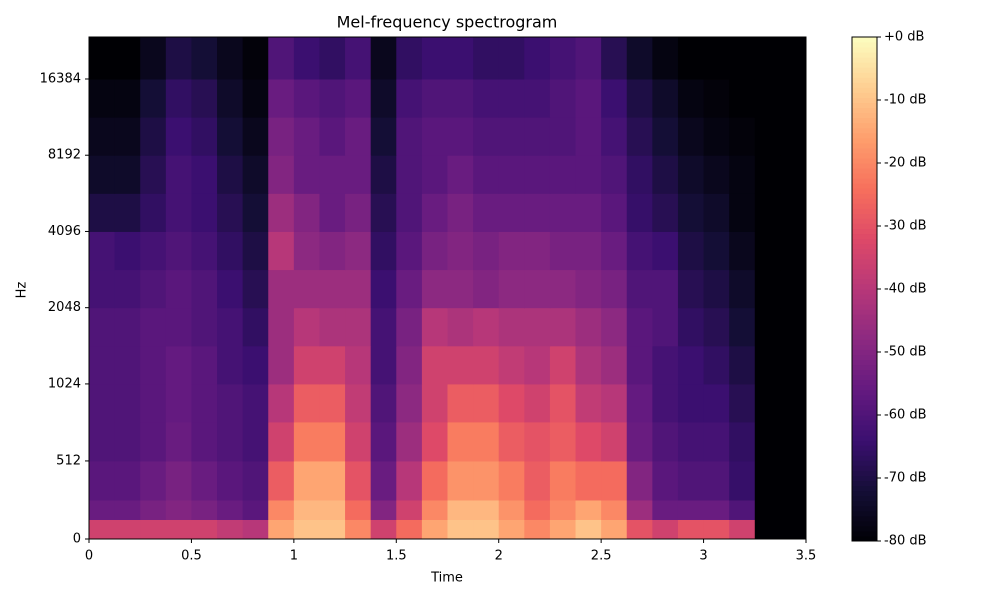 The image size is (1000, 600). What do you see at coordinates (905, 226) in the screenshot?
I see `colorbar-tick-label: -30 dB` at bounding box center [905, 226].